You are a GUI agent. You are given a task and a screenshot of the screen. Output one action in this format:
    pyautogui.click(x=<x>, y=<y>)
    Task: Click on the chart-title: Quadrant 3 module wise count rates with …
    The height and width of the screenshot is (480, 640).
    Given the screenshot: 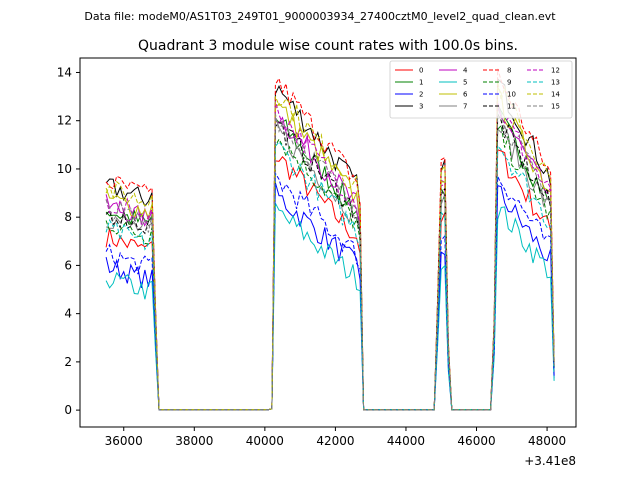 What is the action you would take?
    pyautogui.click(x=328, y=46)
    